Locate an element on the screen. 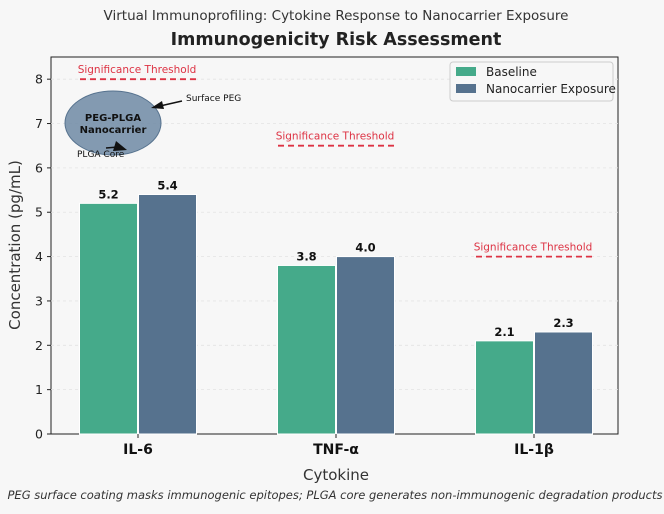 This screenshot has height=514, width=664. x-axis-label: Cytokine is located at coordinates (336, 475).